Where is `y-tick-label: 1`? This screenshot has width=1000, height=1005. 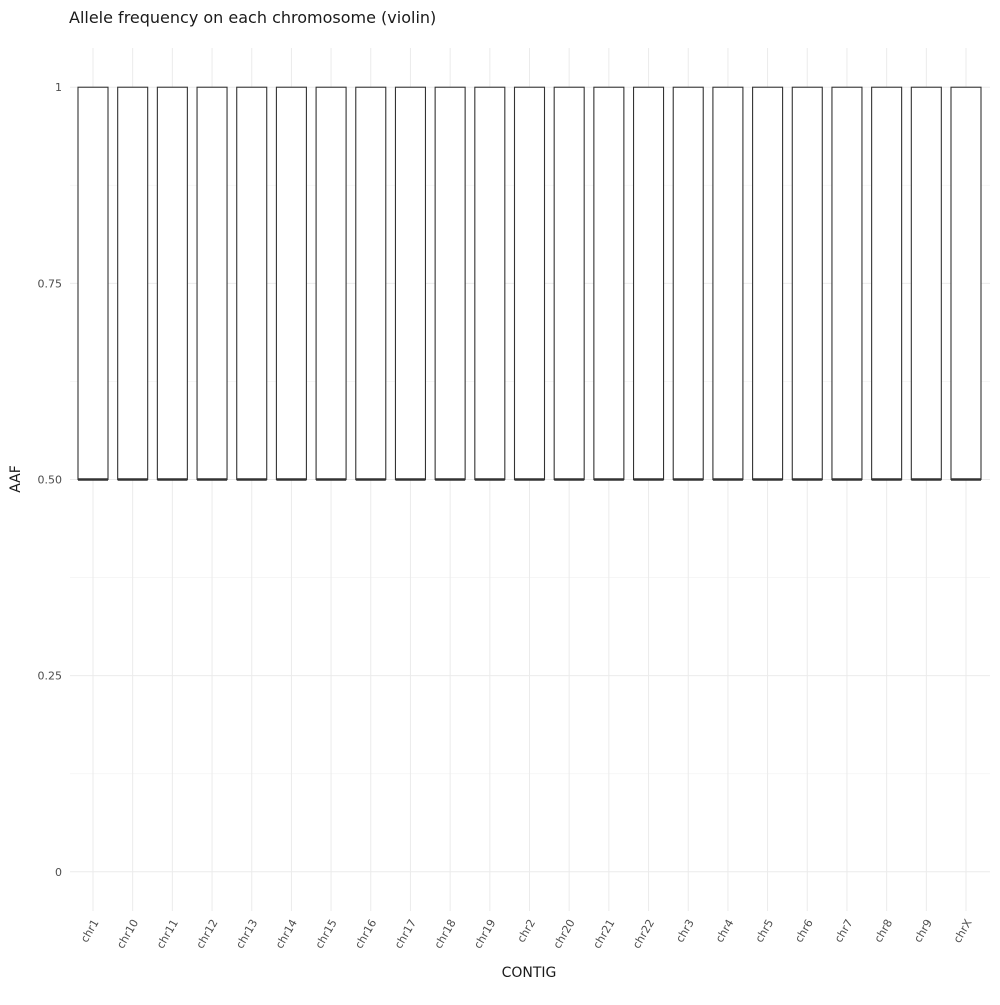
y-tick-label: 1 is located at coordinates (58, 87).